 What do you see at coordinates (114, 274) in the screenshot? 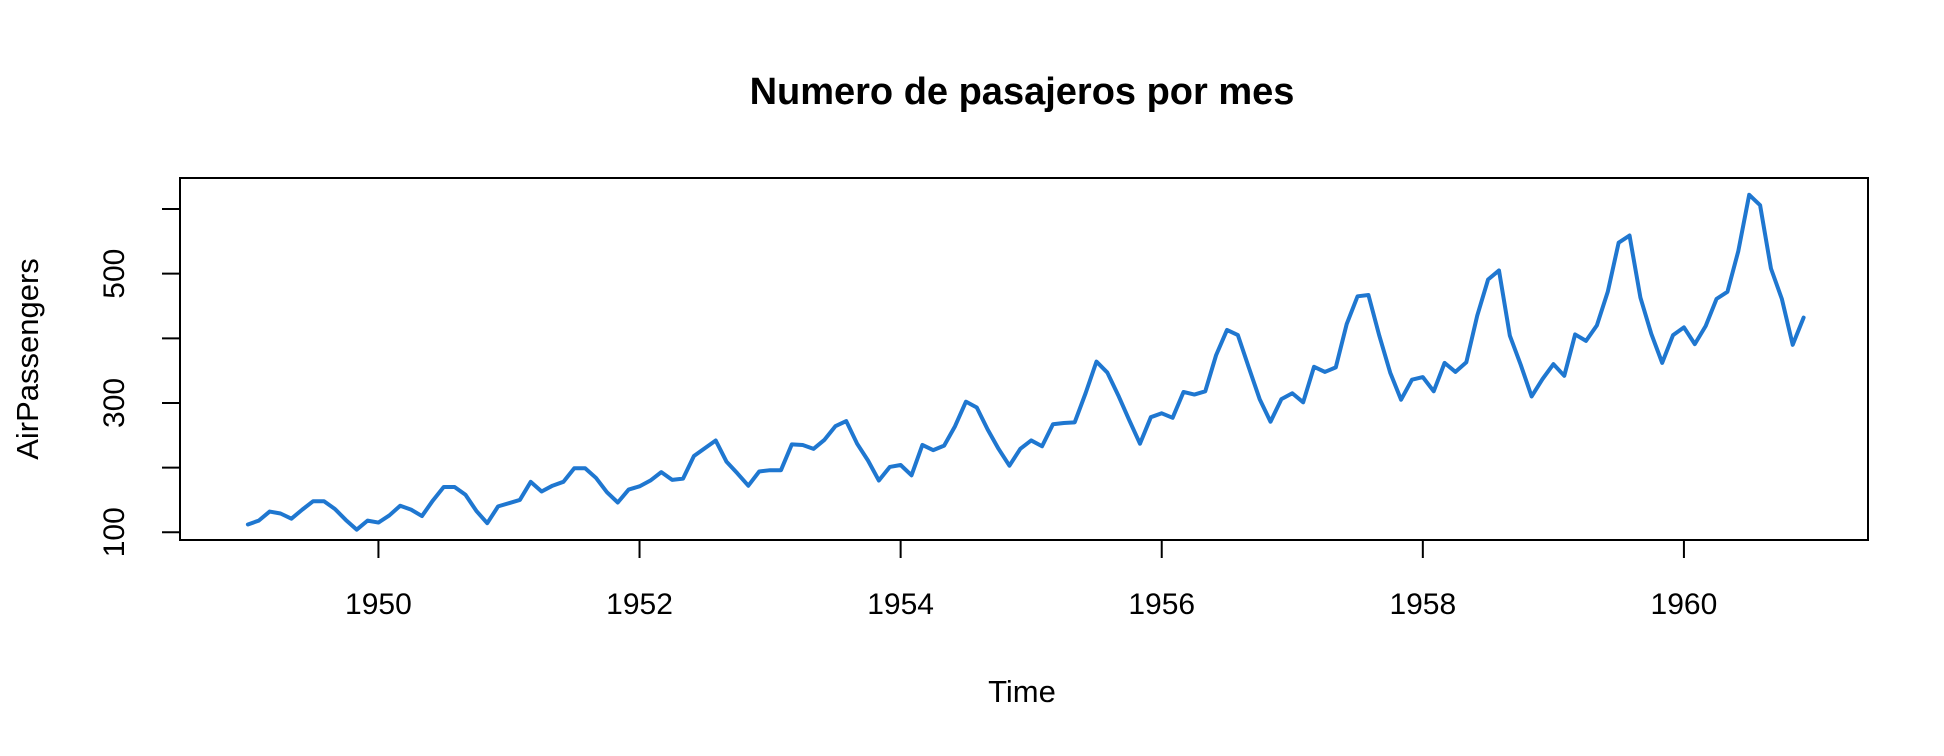
I see `y-tick-label: 500` at bounding box center [114, 274].